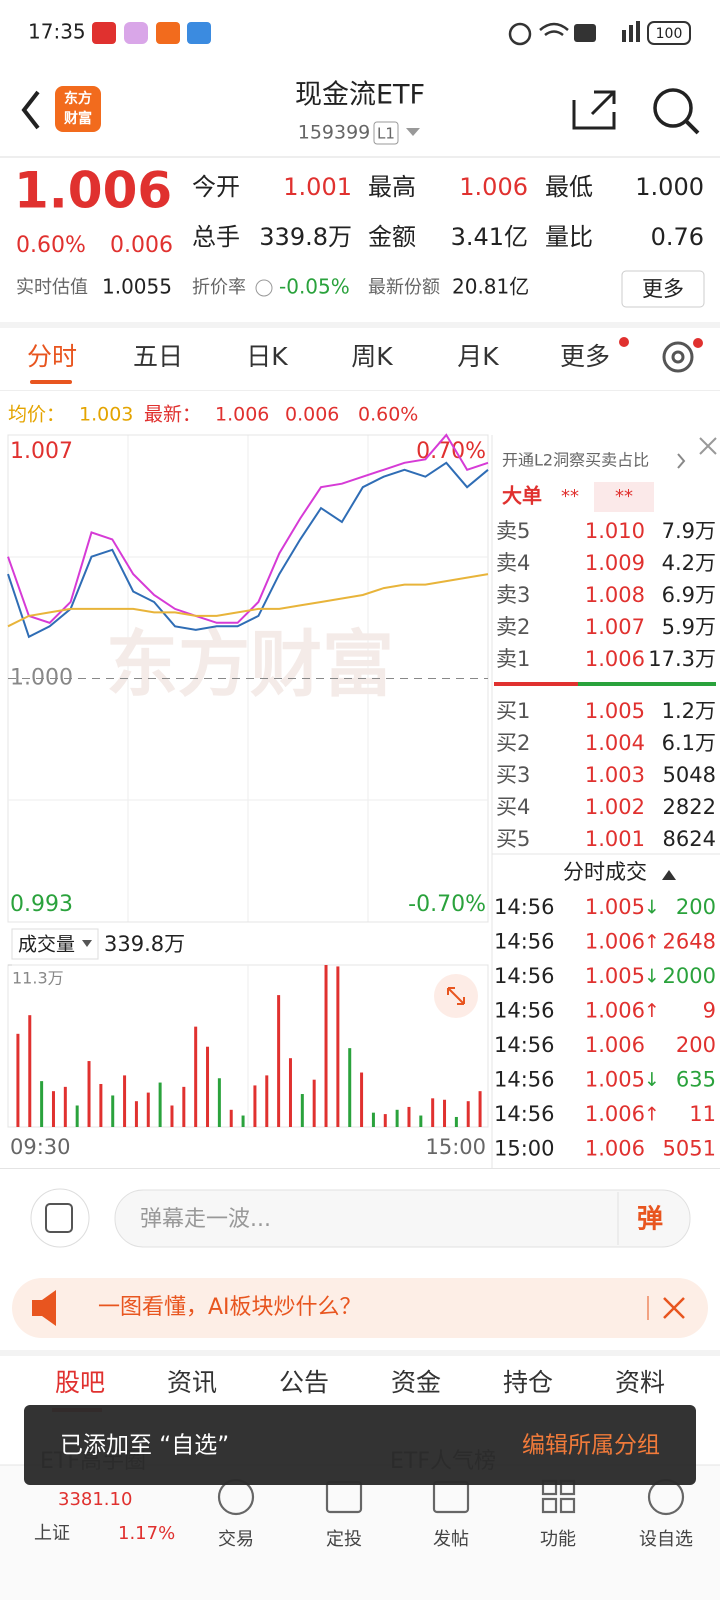 This screenshot has height=1600, width=720. Describe the element at coordinates (708, 446) in the screenshot. I see `close-promo` at that location.